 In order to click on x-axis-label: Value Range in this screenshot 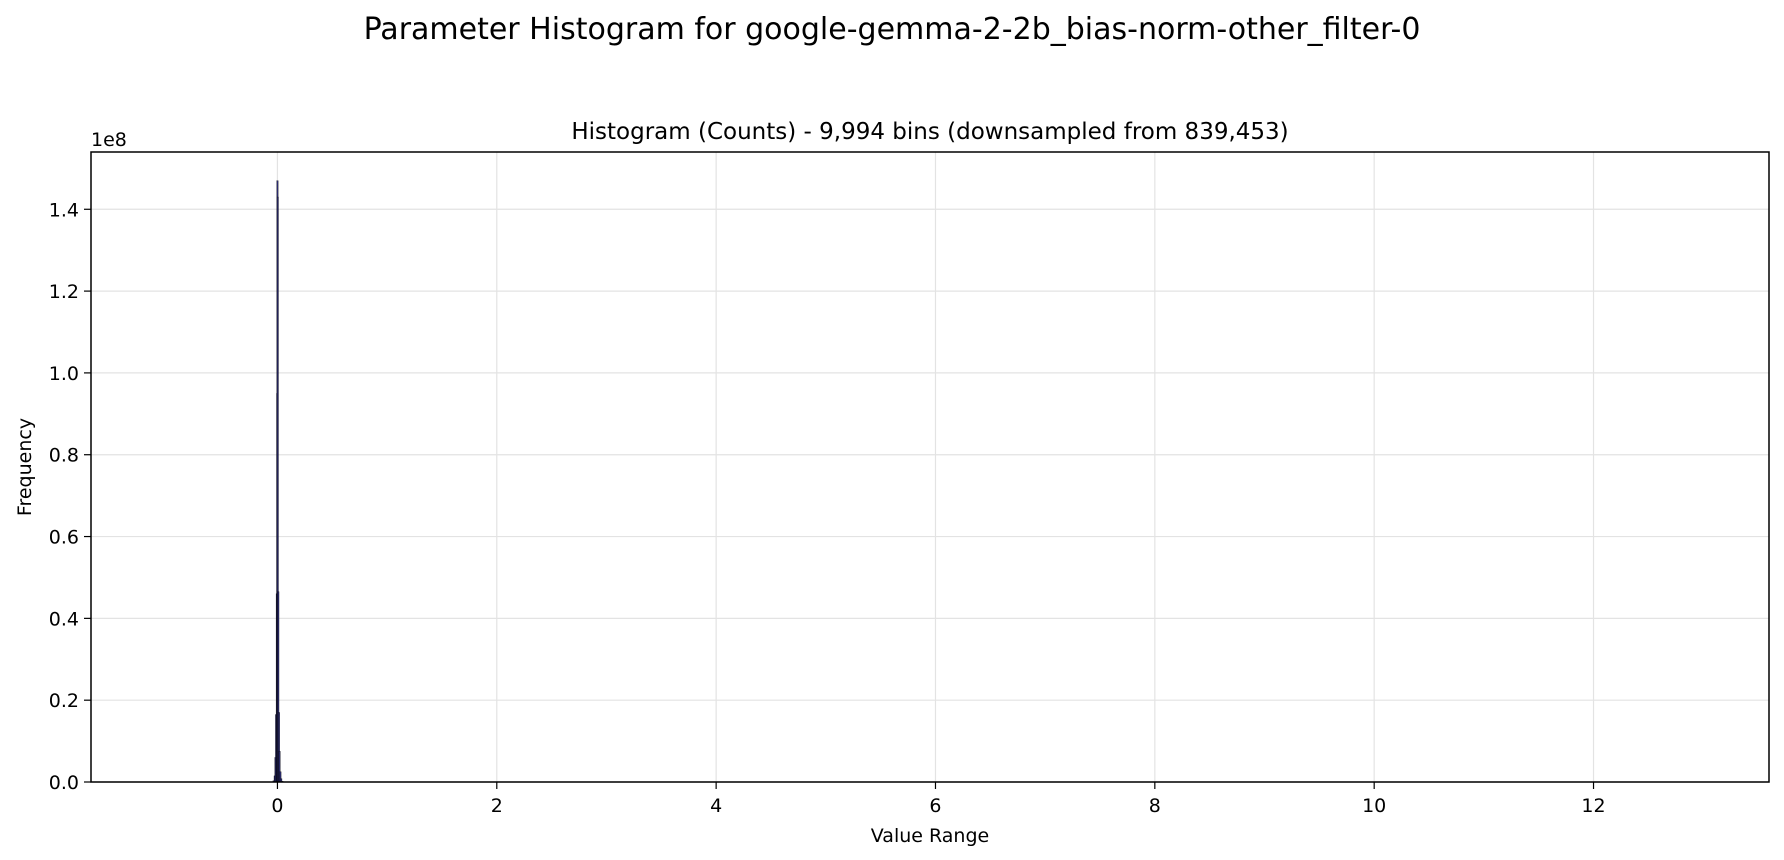, I will do `click(930, 836)`.